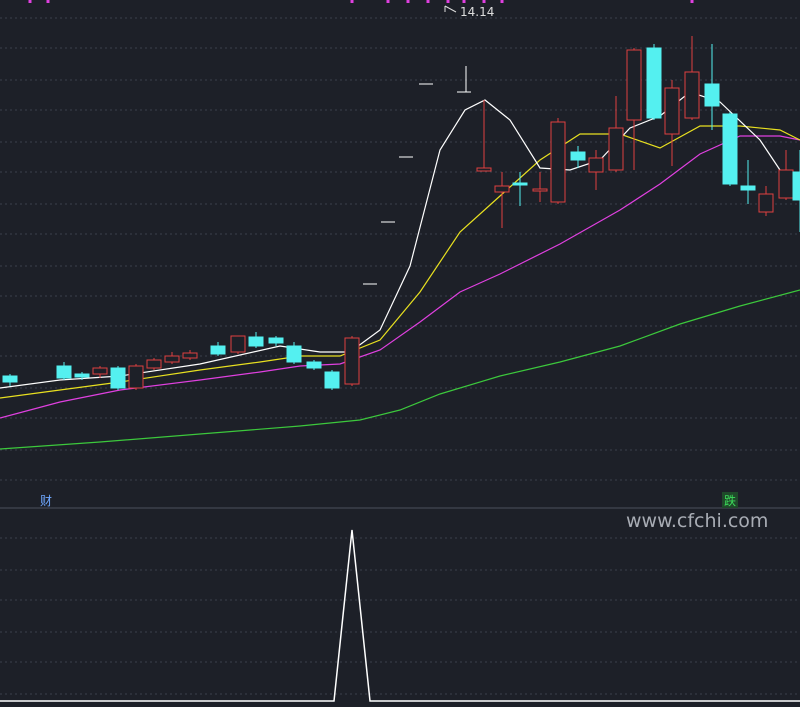  Describe the element at coordinates (477, 12) in the screenshot. I see `peak-price: 14.14` at that location.